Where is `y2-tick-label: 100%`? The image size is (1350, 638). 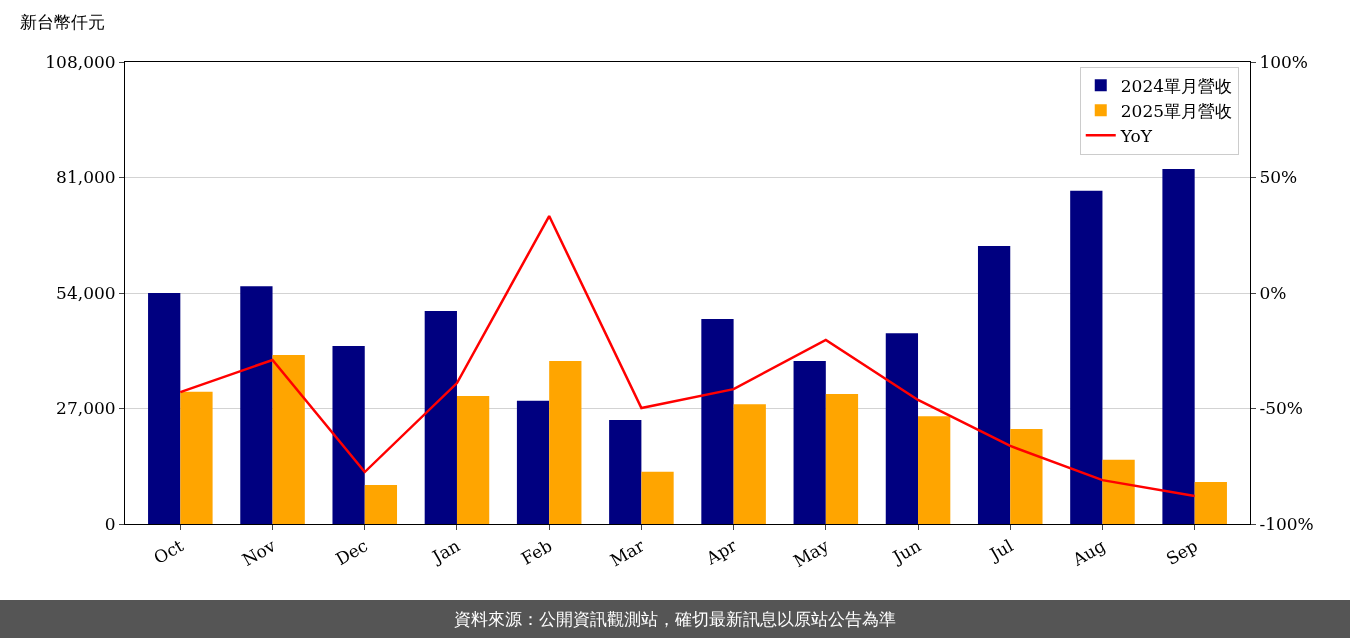 y2-tick-label: 100% is located at coordinates (1284, 61).